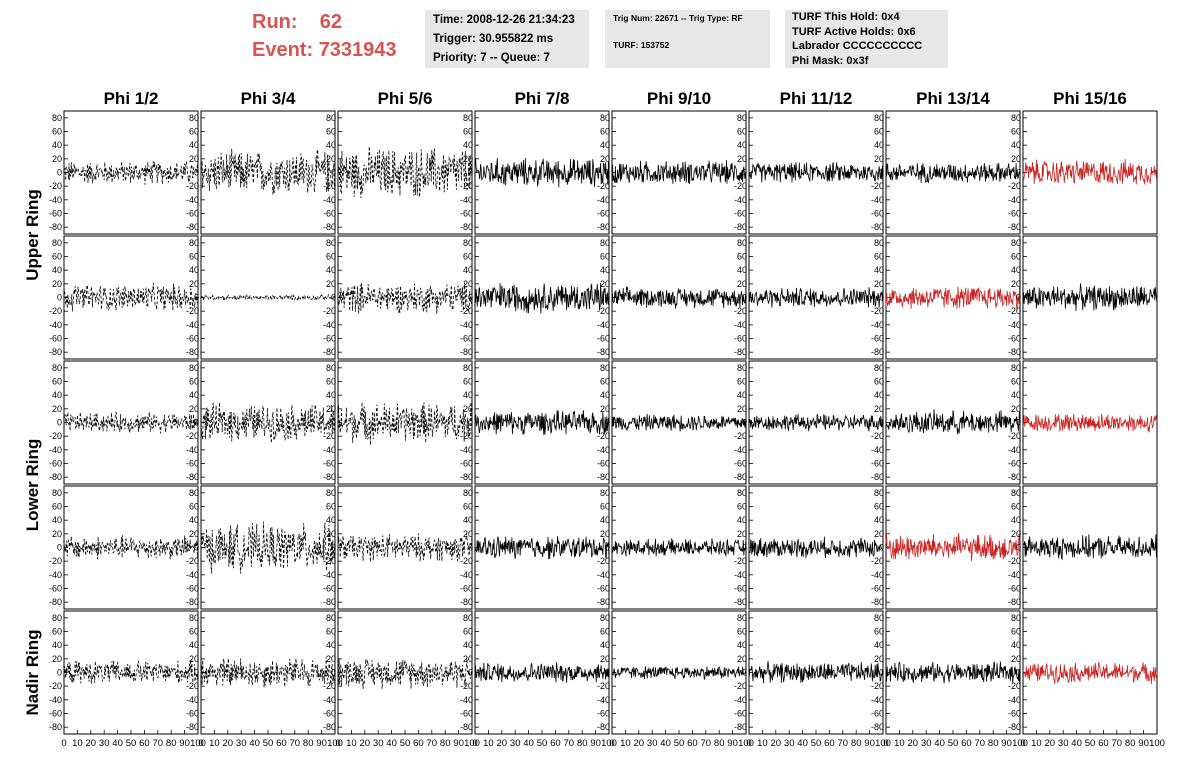 The image size is (1196, 772). Describe the element at coordinates (1006, 743) in the screenshot. I see `x-tick-label: 90` at that location.